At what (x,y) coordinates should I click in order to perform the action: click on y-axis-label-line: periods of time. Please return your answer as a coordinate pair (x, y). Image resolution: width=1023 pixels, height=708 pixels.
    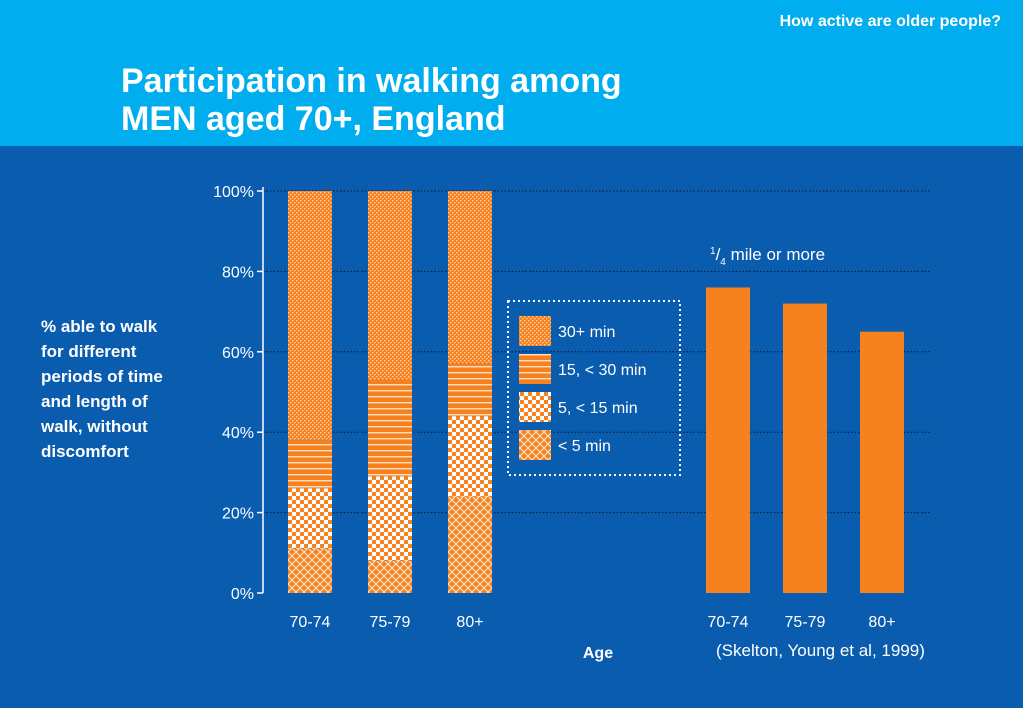
    Looking at the image, I should click on (102, 376).